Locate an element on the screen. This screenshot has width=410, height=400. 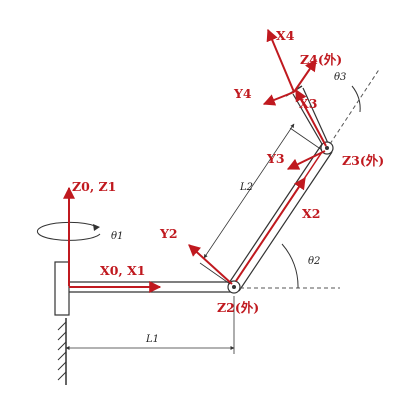
theta1-rotation-arrow is located at coordinates (68, 231).